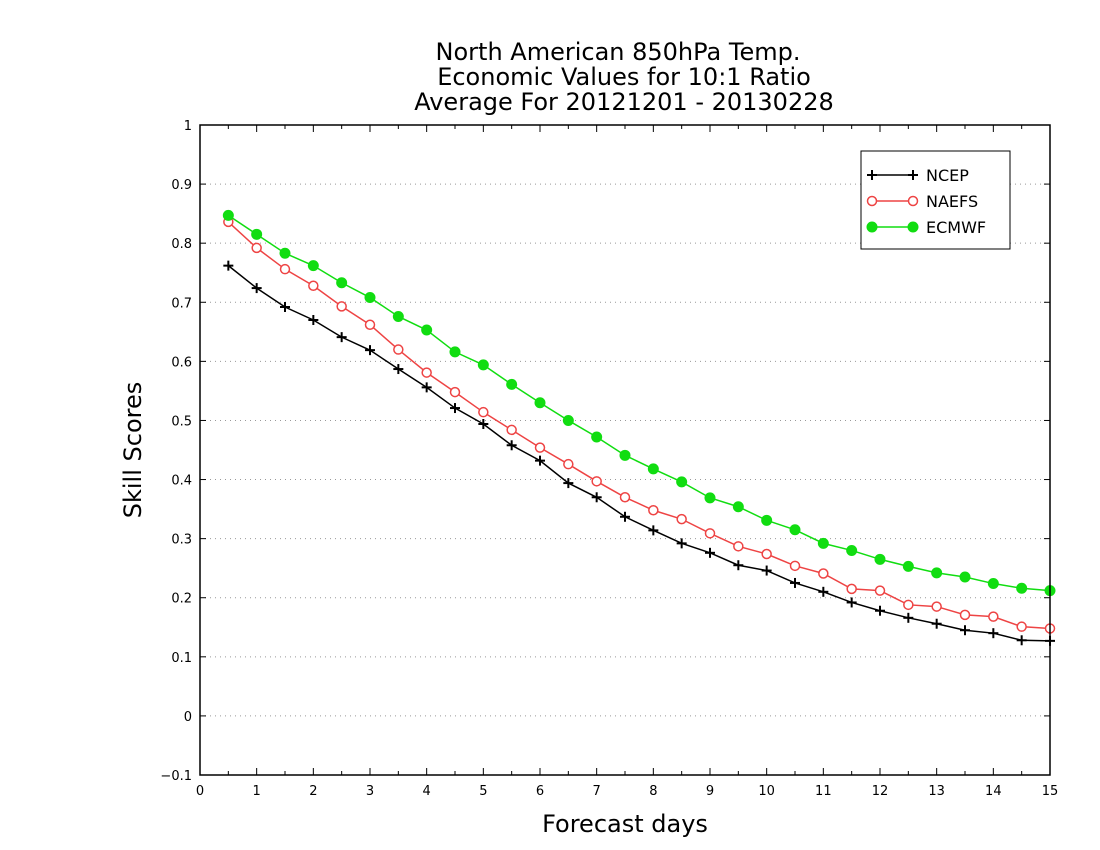  Describe the element at coordinates (181, 599) in the screenshot. I see `y-tick-label: 0.2` at that location.